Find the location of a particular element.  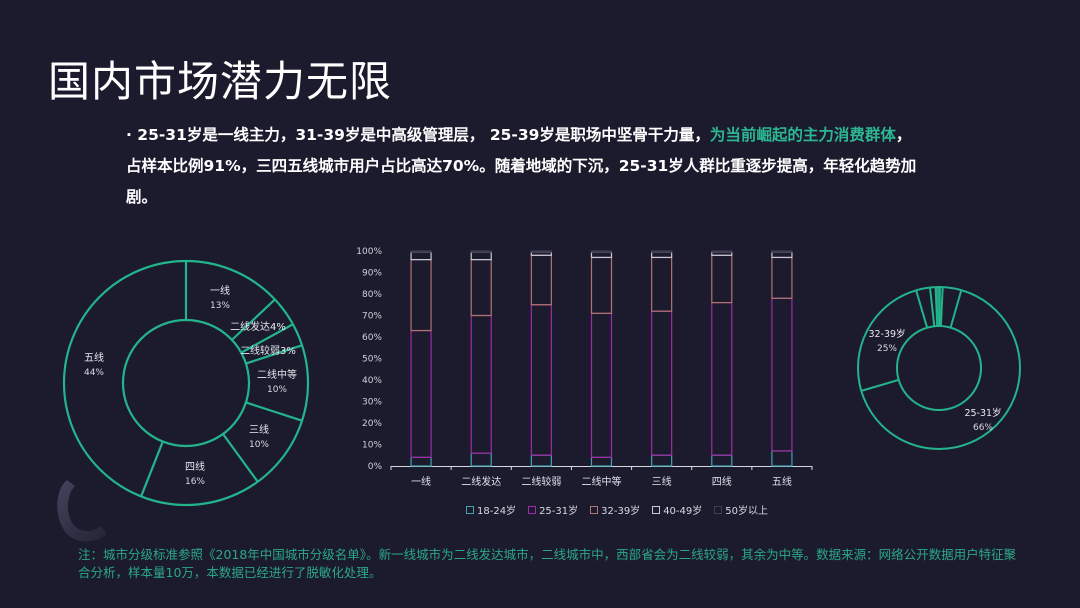

legend-label: 32-39岁 is located at coordinates (621, 511).